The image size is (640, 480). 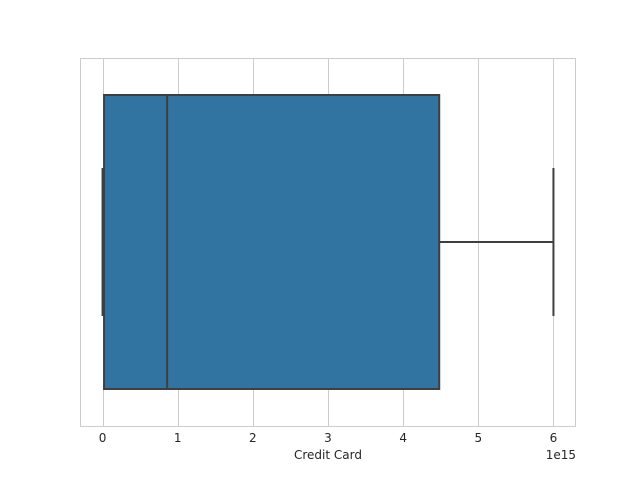 I want to click on x-tick-label: 5, so click(x=478, y=438).